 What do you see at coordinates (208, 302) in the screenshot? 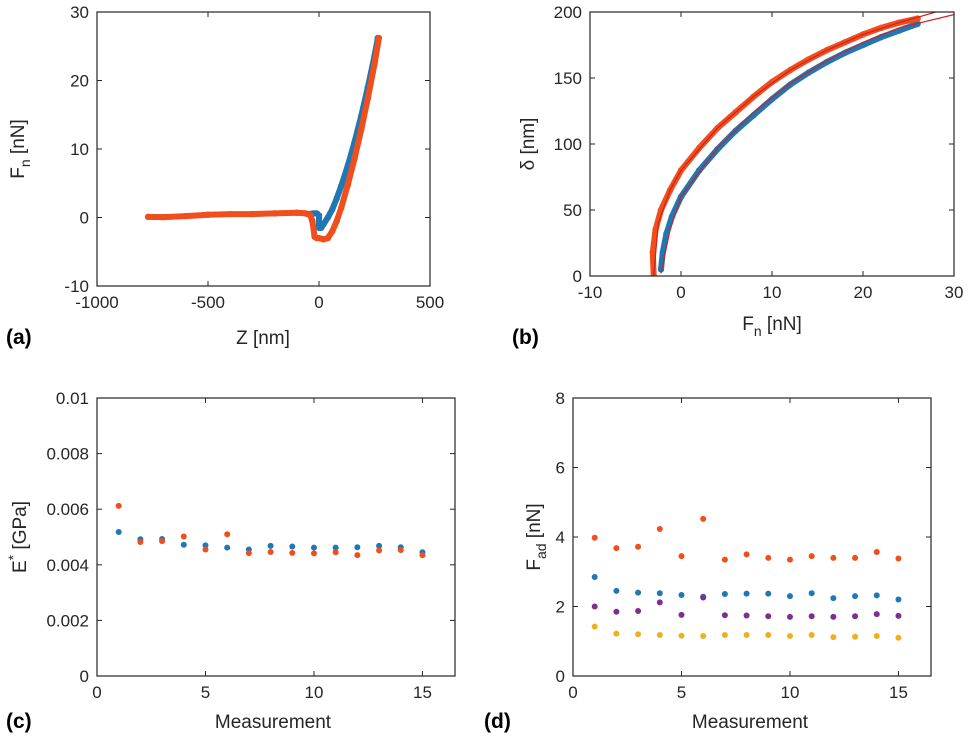
I see `panel-a-xtick-label: -500` at bounding box center [208, 302].